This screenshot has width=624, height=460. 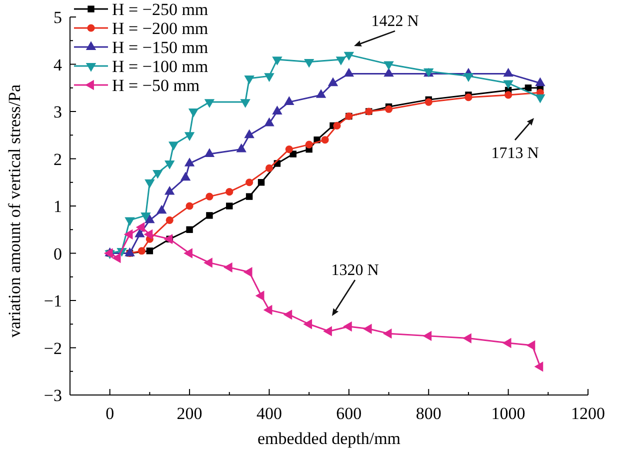 I want to click on x-tick-label: 800, so click(x=429, y=413).